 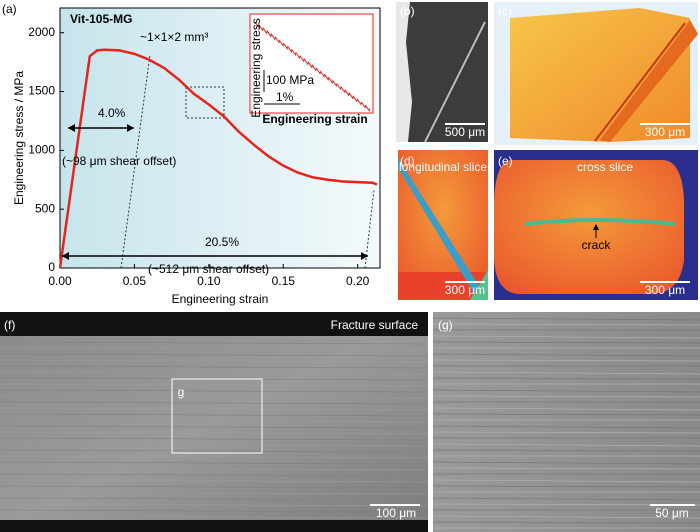 I want to click on y-tick-label: 1000, so click(x=41, y=150).